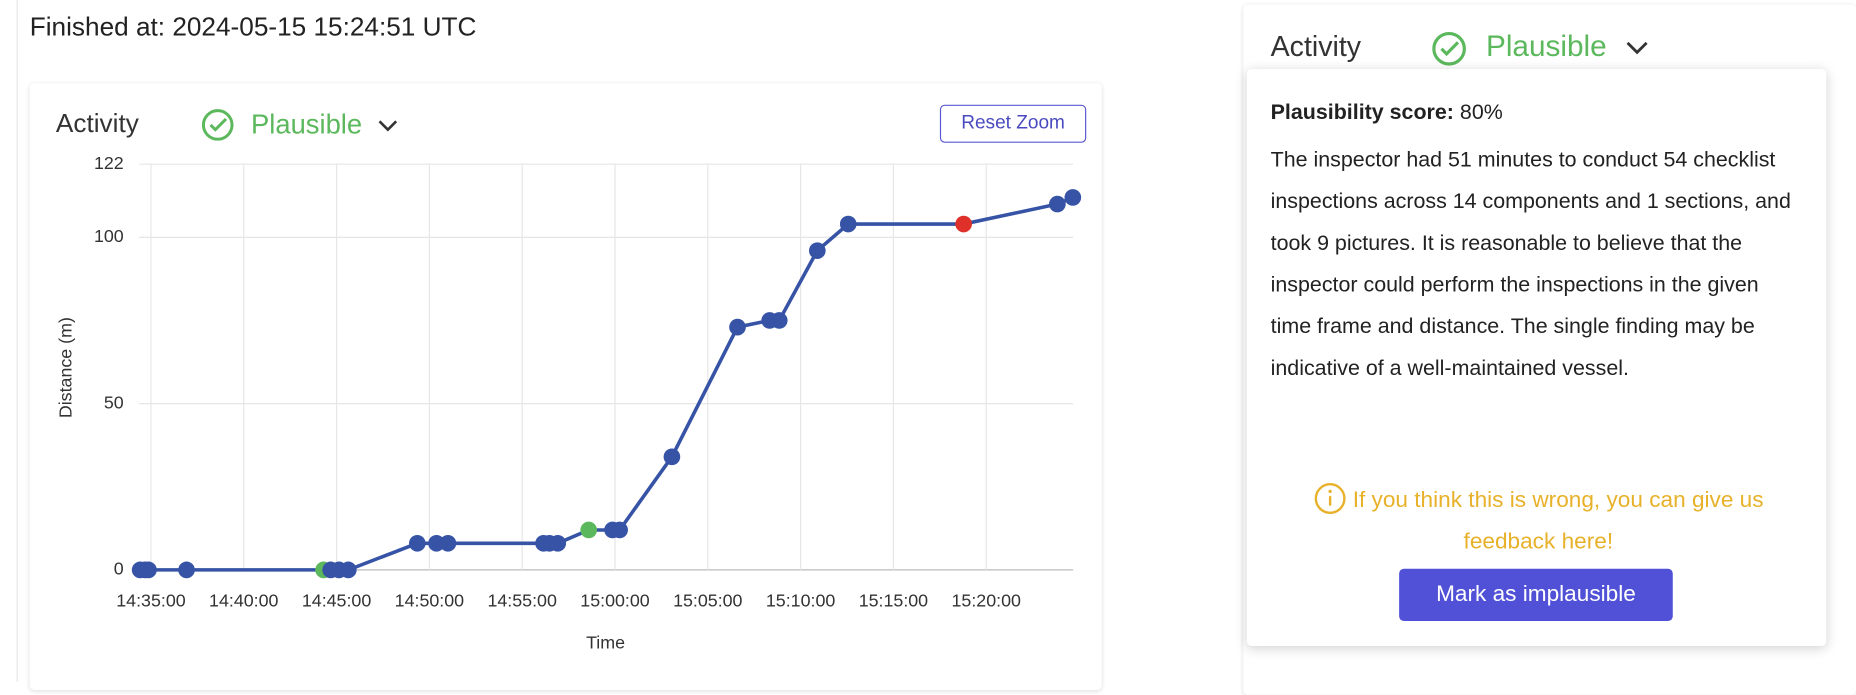 This screenshot has height=695, width=1856. What do you see at coordinates (253, 26) in the screenshot?
I see `finished-label: Finished at: 2024-05-15 15:24:51 UTC` at bounding box center [253, 26].